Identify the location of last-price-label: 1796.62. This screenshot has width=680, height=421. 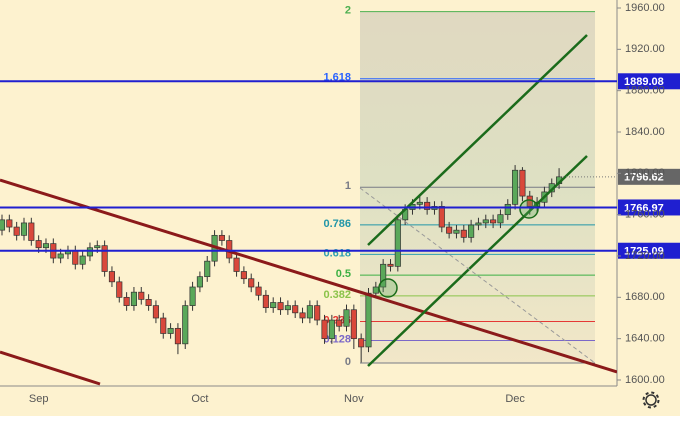
(644, 178).